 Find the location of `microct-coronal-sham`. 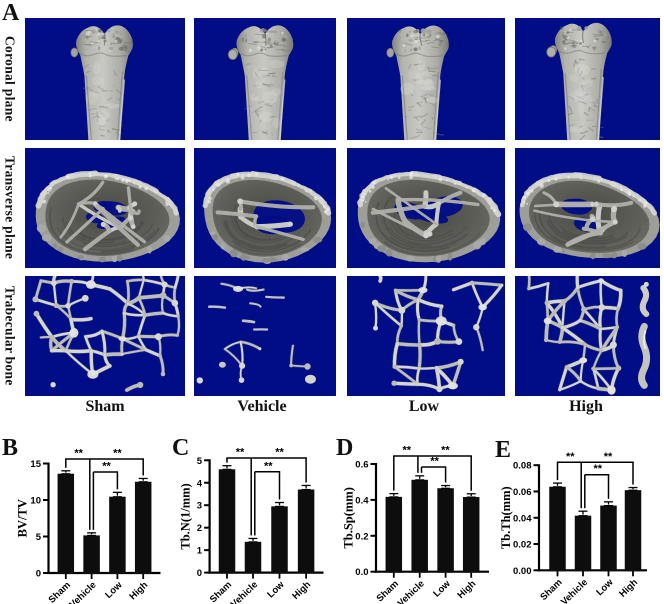

microct-coronal-sham is located at coordinates (105, 79).